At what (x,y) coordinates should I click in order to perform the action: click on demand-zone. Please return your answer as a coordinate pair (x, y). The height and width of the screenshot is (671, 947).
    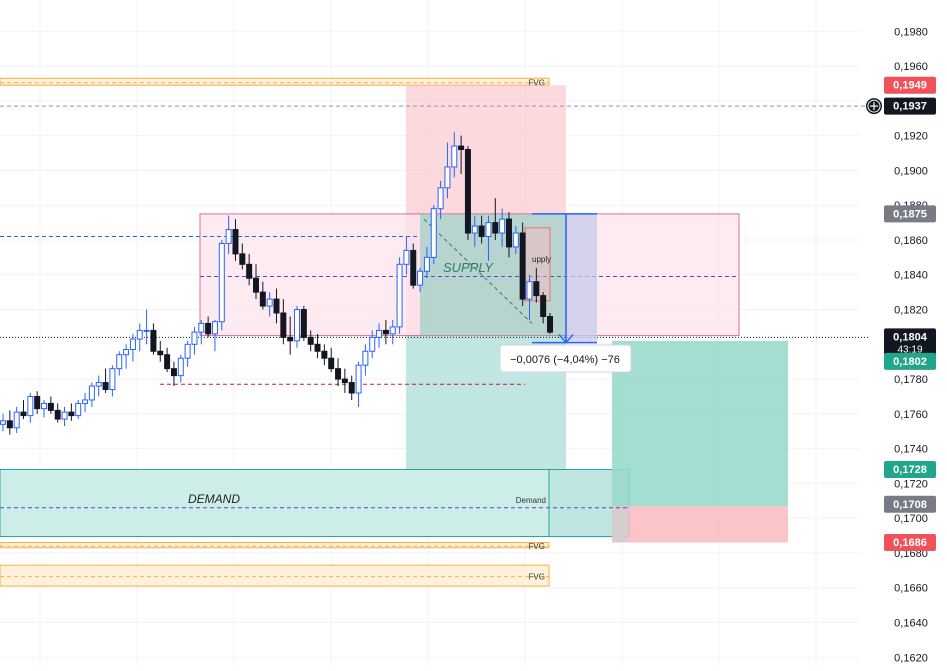
    Looking at the image, I should click on (314, 503).